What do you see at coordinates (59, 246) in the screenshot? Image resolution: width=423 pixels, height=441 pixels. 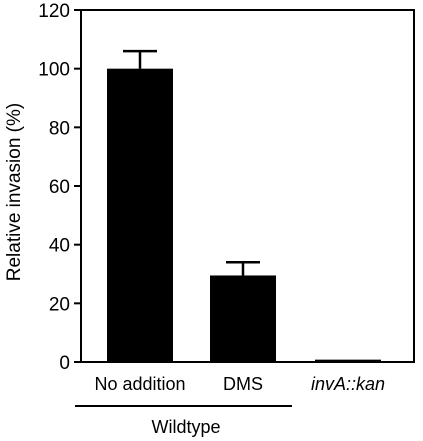 I see `y-tick-label: 40` at bounding box center [59, 246].